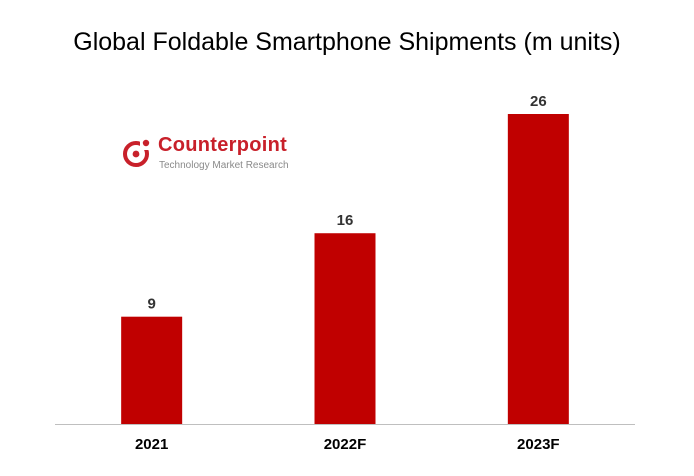  Describe the element at coordinates (151, 444) in the screenshot. I see `x-tick-label-2021: 2021` at that location.